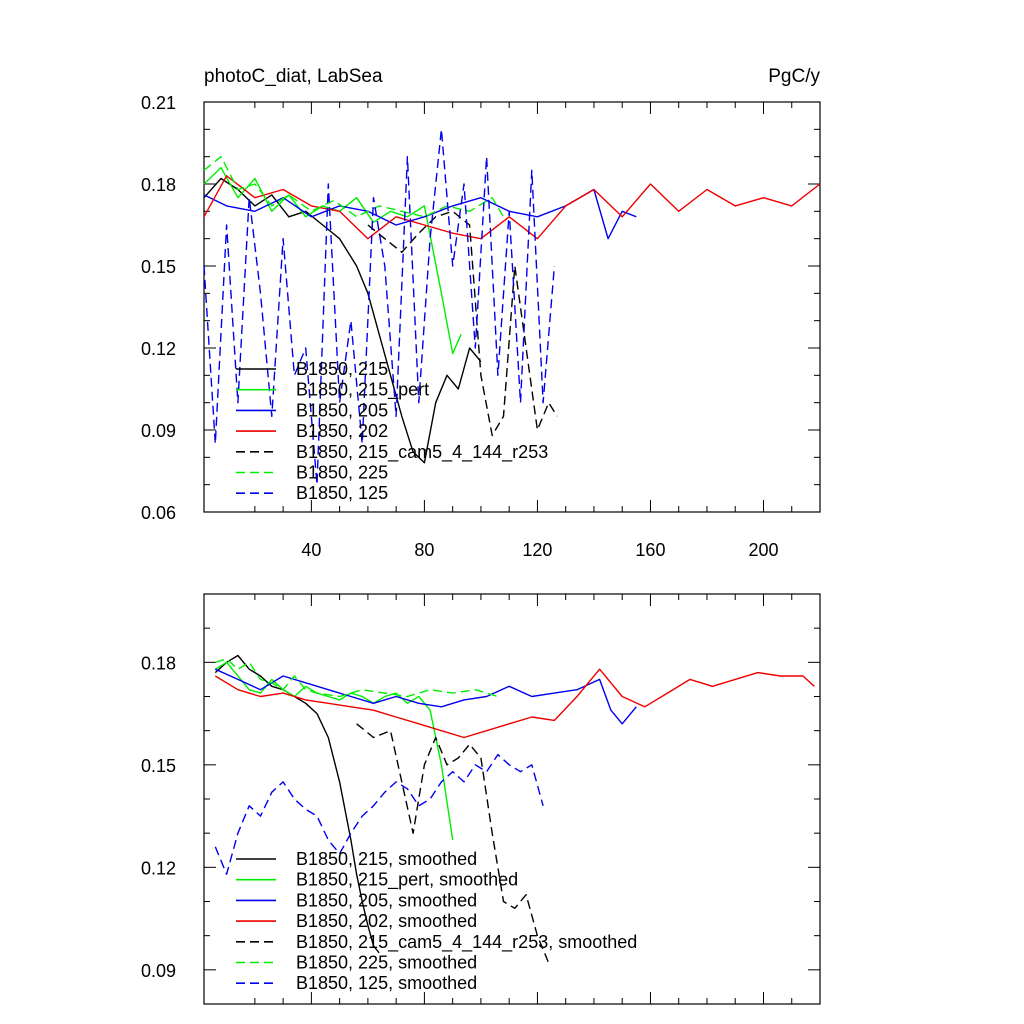 The height and width of the screenshot is (1024, 1024). I want to click on legend-label: B1850, 205, so click(342, 410).